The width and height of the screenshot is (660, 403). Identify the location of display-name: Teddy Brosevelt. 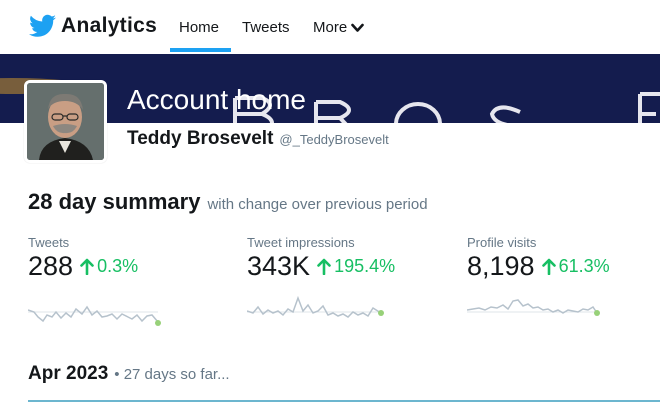
(200, 138).